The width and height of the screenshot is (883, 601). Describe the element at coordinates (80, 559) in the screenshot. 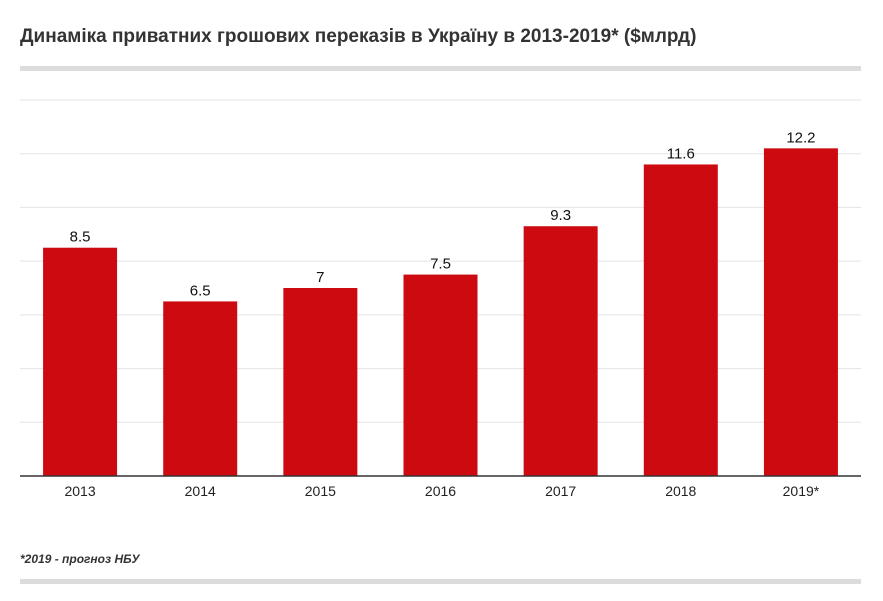

I see `footnote: *2019 - прогноз НБУ` at that location.